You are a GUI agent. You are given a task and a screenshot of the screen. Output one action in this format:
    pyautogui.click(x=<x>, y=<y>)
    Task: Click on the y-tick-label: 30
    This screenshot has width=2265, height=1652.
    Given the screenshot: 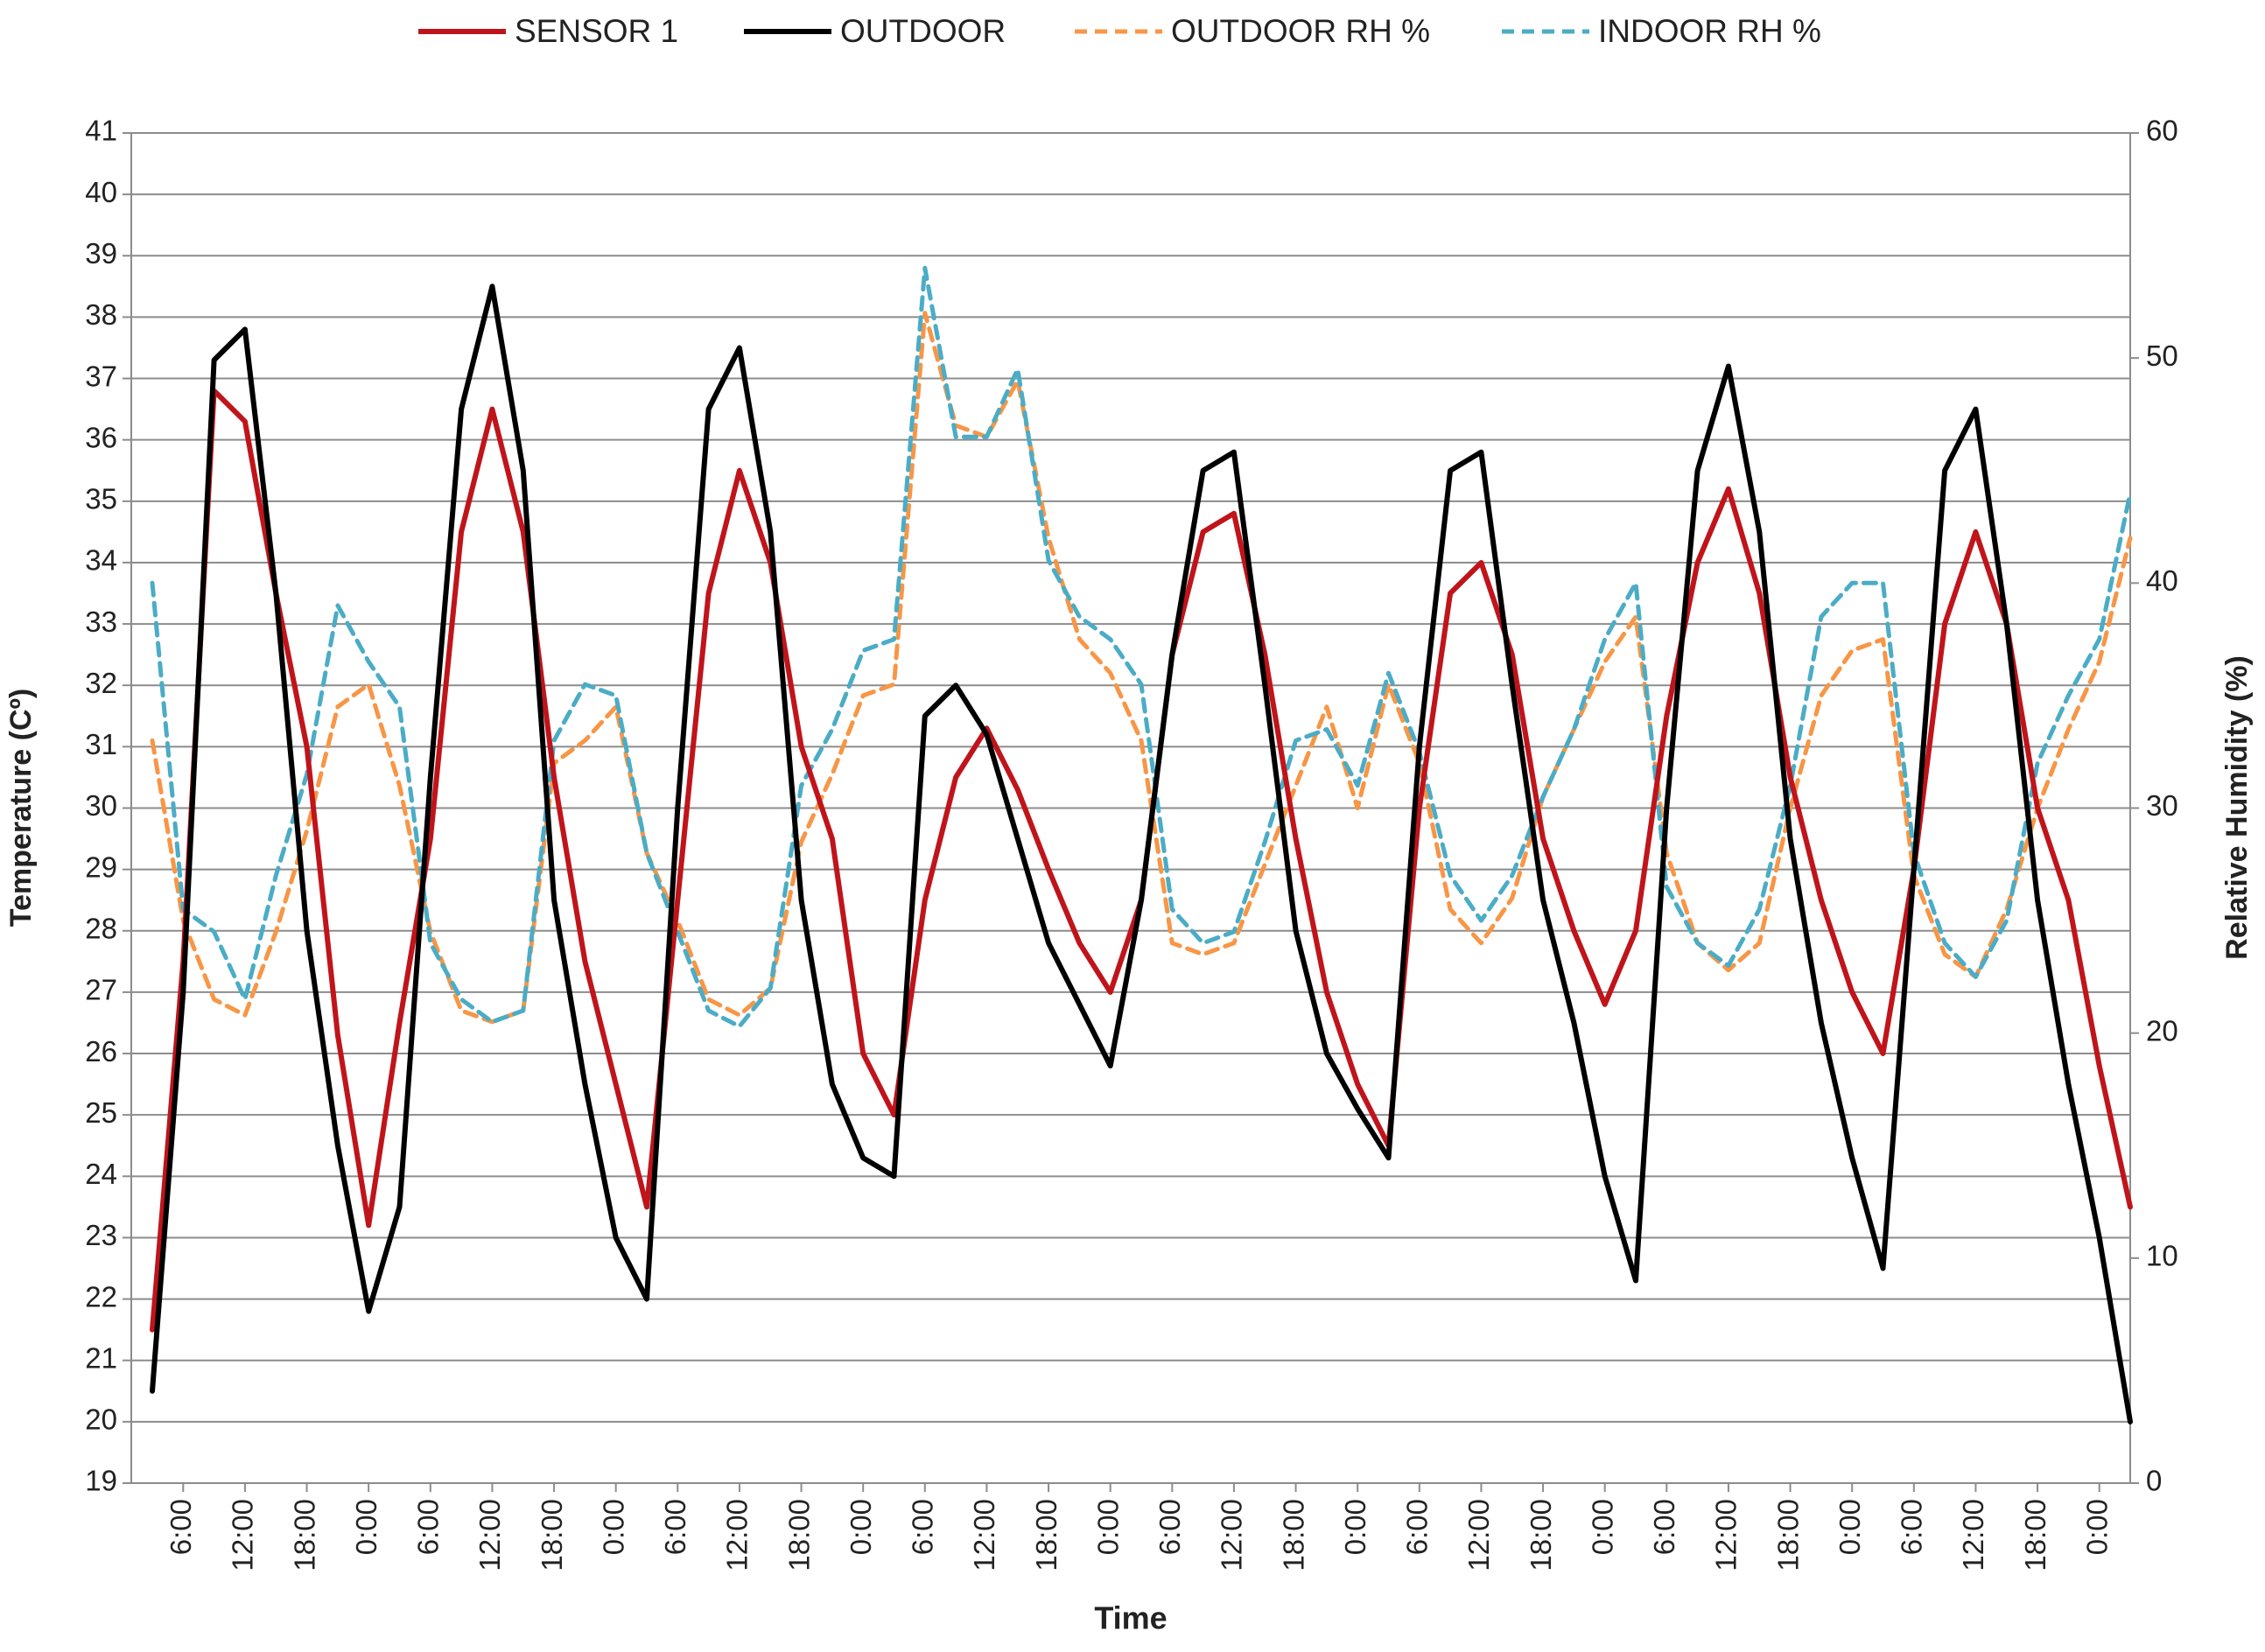 What is the action you would take?
    pyautogui.click(x=101, y=805)
    